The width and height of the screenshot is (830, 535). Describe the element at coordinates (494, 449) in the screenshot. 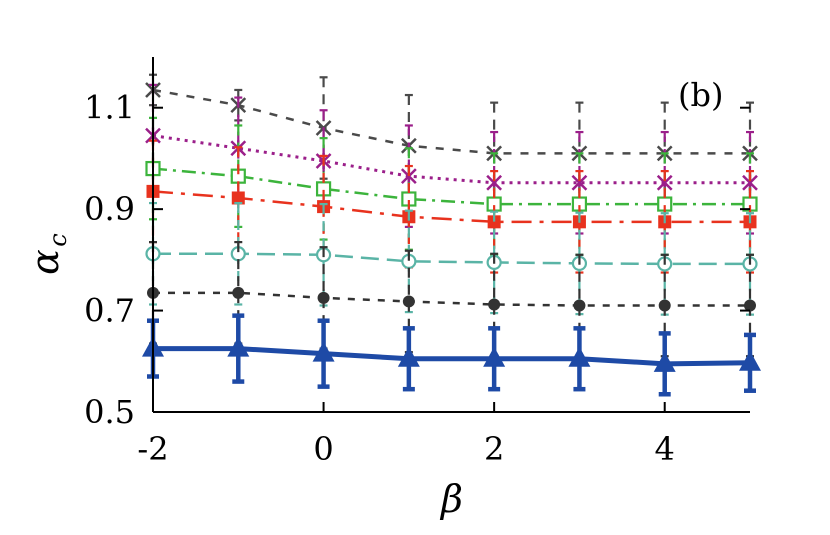

I see `x-tick-label: 2` at that location.